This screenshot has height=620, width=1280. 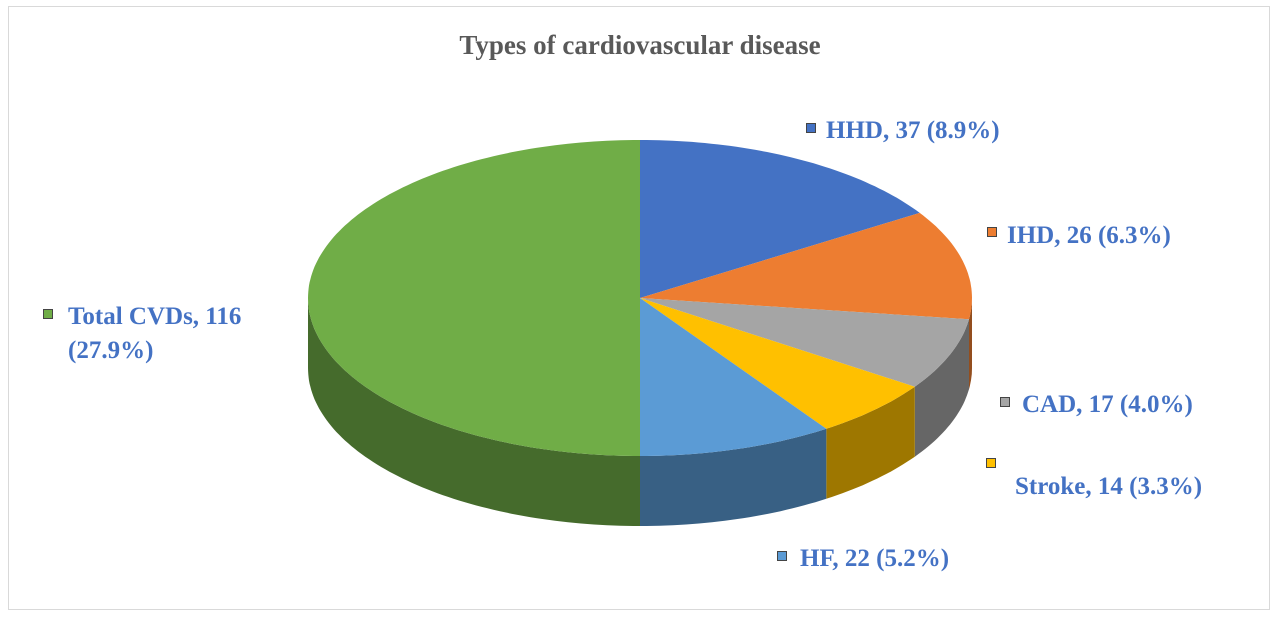 What do you see at coordinates (640, 45) in the screenshot?
I see `chart-title: Types of cardiovascular disease` at bounding box center [640, 45].